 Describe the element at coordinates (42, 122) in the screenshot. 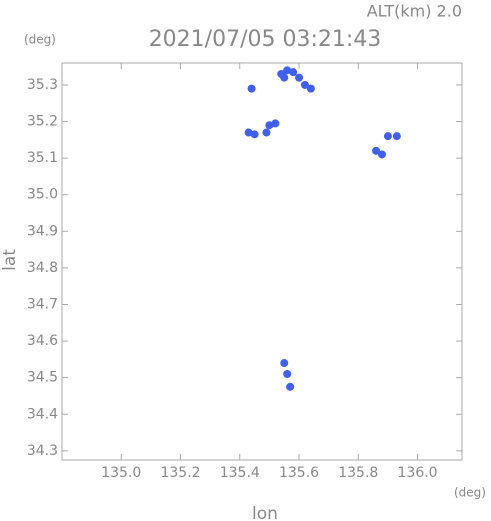

I see `y-tick-label: 35.2` at that location.